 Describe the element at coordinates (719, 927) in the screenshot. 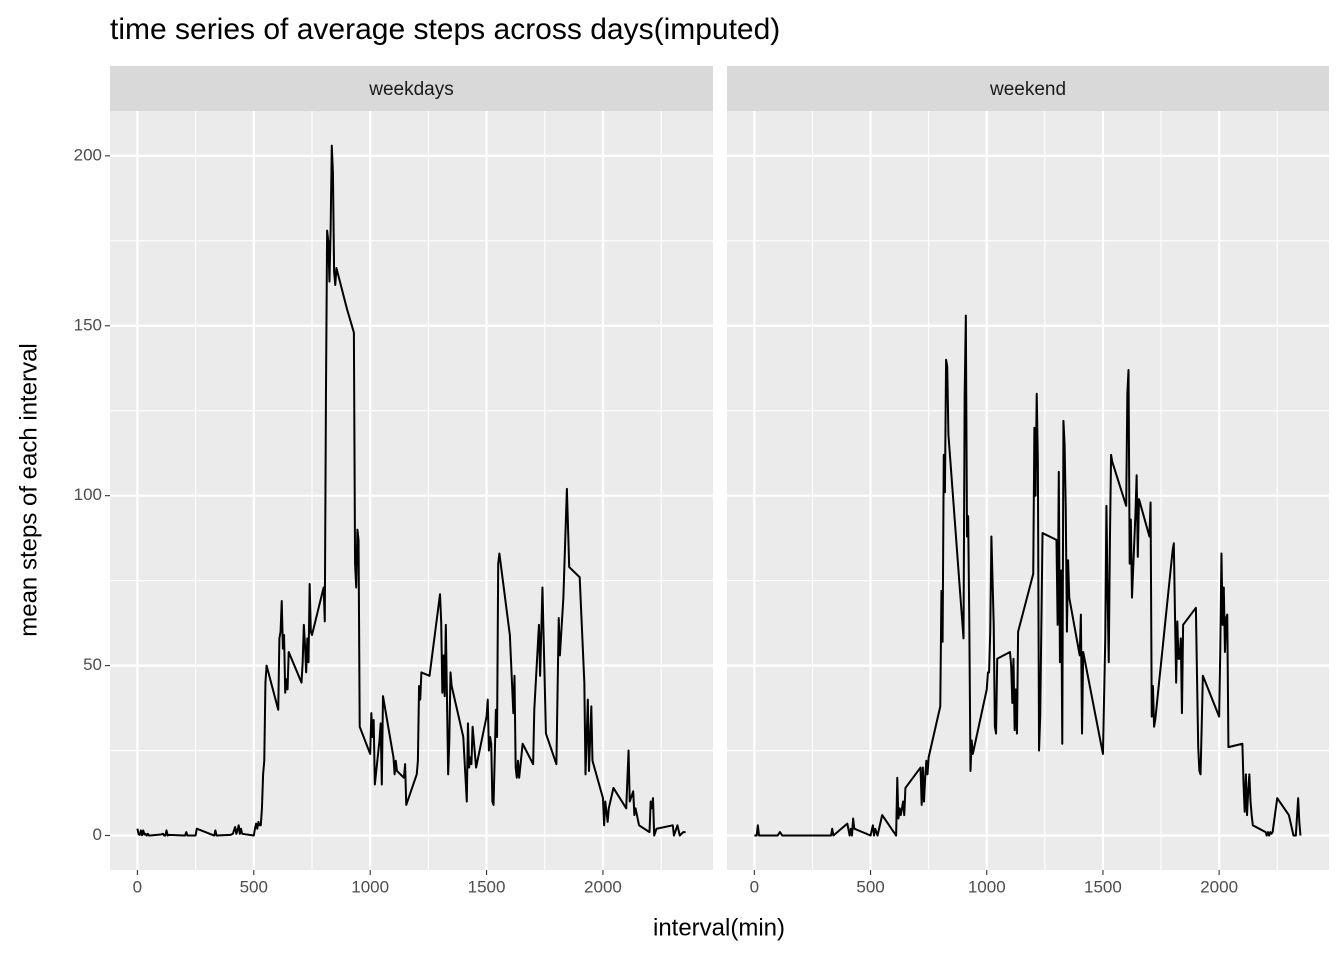

I see `x-axis-title: interval(min)` at that location.